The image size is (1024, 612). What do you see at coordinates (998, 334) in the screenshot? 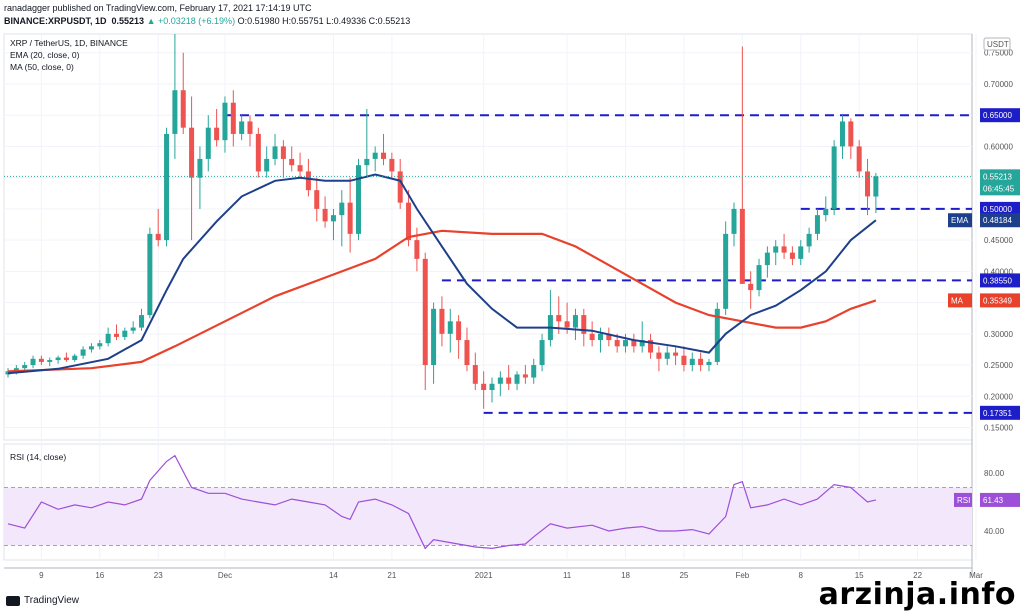
I see `price-tick-label: 0.30000` at bounding box center [998, 334].